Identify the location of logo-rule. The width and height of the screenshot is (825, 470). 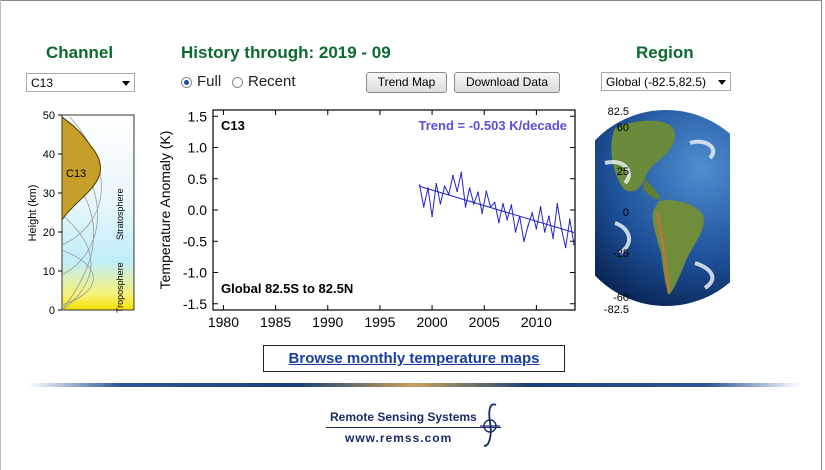
(413, 427).